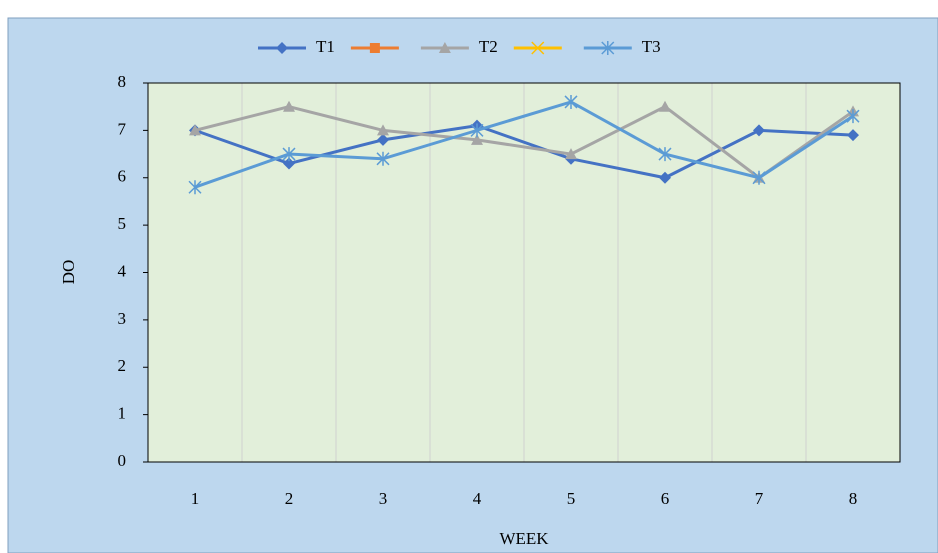  What do you see at coordinates (122, 81) in the screenshot?
I see `y-tick-label: 8` at bounding box center [122, 81].